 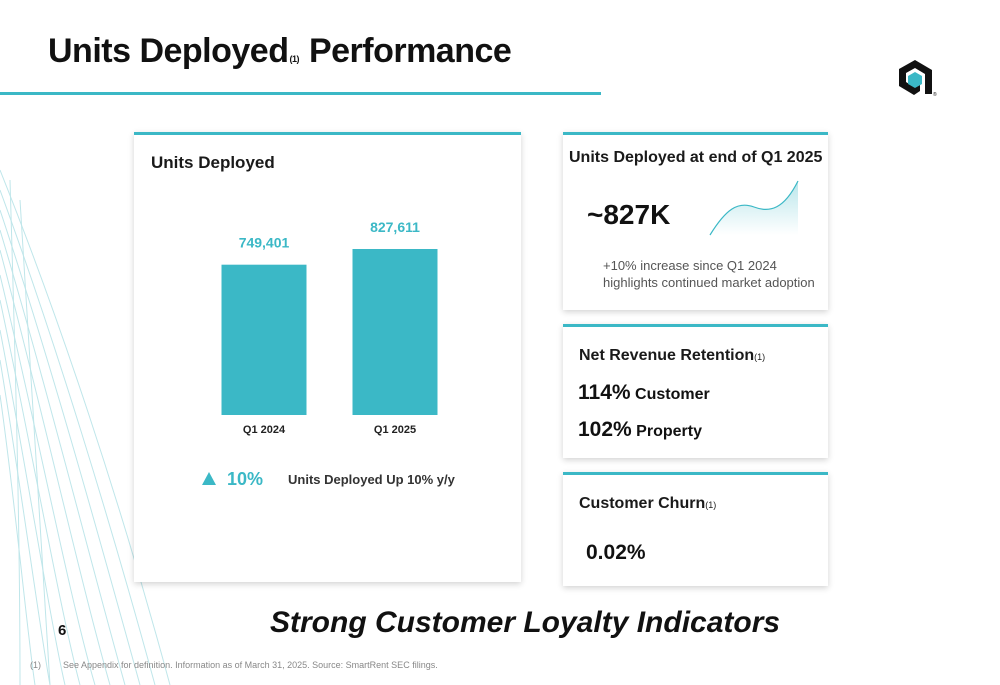 What do you see at coordinates (525, 622) in the screenshot?
I see `tagline: Strong Customer Loyalty Indicators` at bounding box center [525, 622].